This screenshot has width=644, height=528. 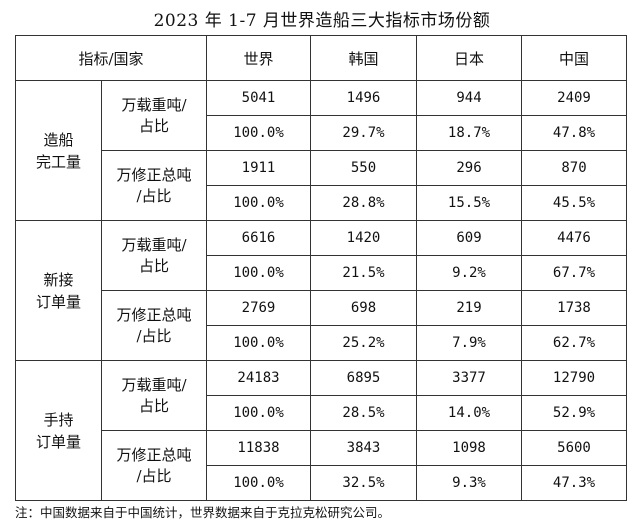 What do you see at coordinates (574, 168) in the screenshot?
I see `value-cell: 870` at bounding box center [574, 168].